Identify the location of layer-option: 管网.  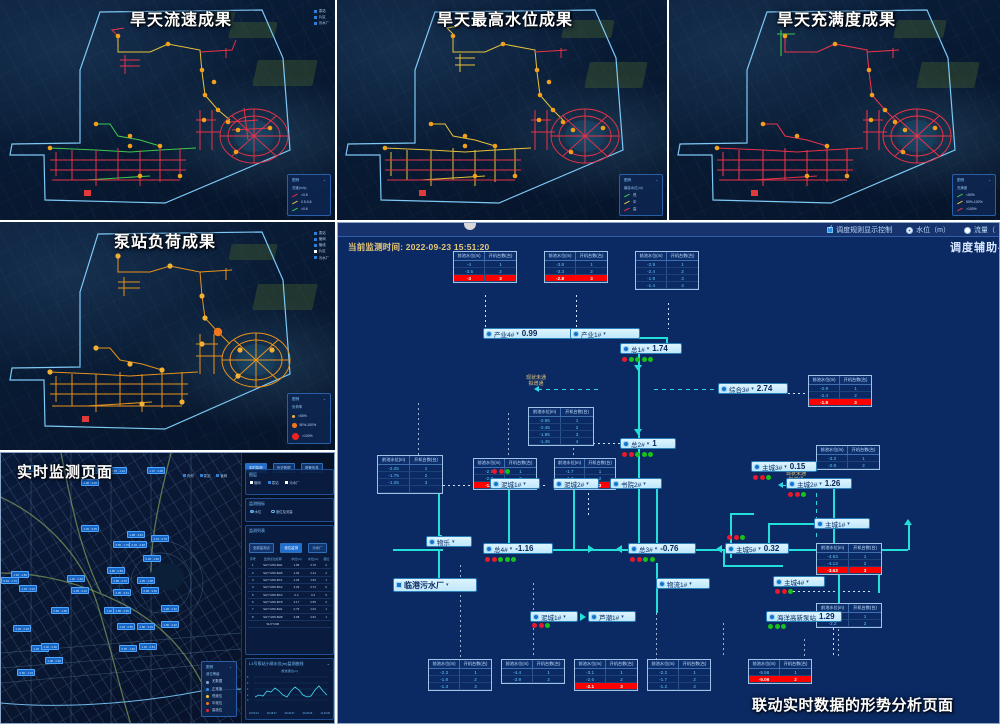
(255, 482).